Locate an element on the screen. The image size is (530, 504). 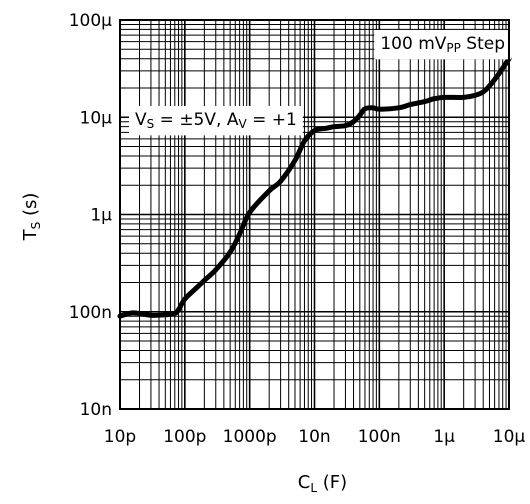
x-tick-label: 100p is located at coordinates (184, 437).